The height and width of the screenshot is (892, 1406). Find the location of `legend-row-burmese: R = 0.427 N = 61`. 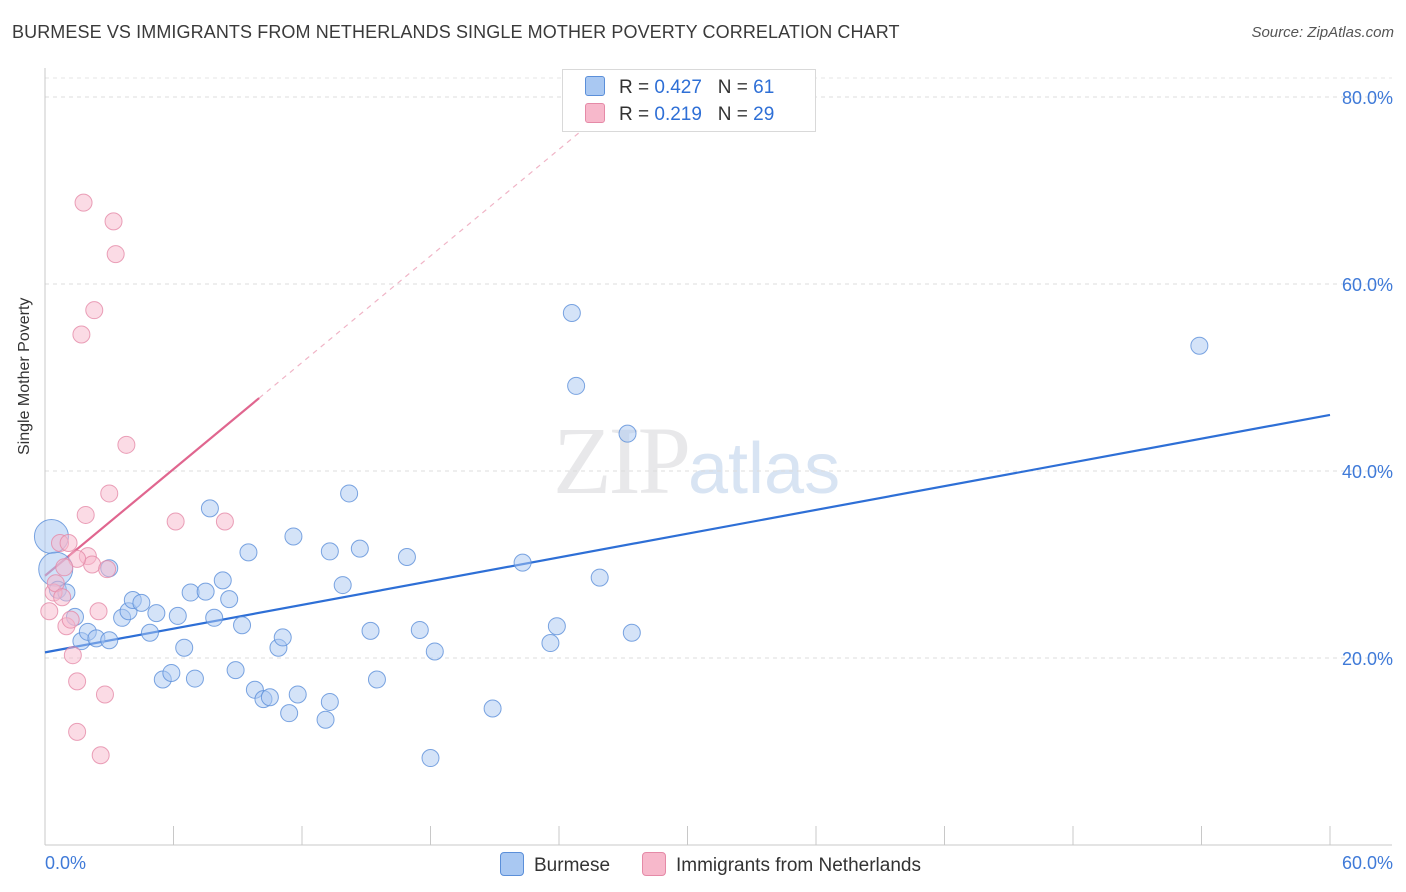

legend-row-burmese: R = 0.427 N = 61 is located at coordinates (679, 87).